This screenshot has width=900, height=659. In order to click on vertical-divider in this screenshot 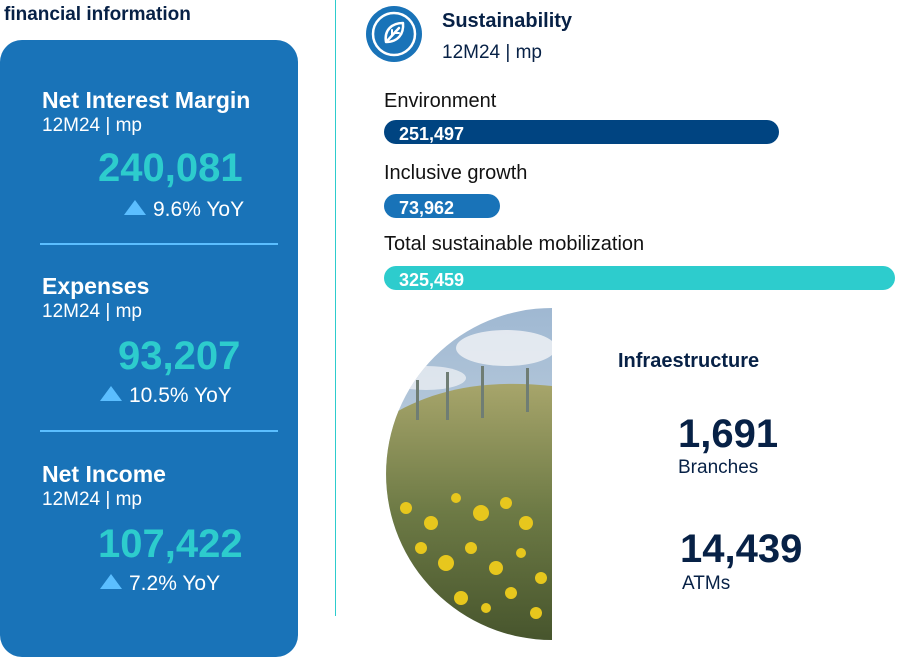, I will do `click(335, 308)`.